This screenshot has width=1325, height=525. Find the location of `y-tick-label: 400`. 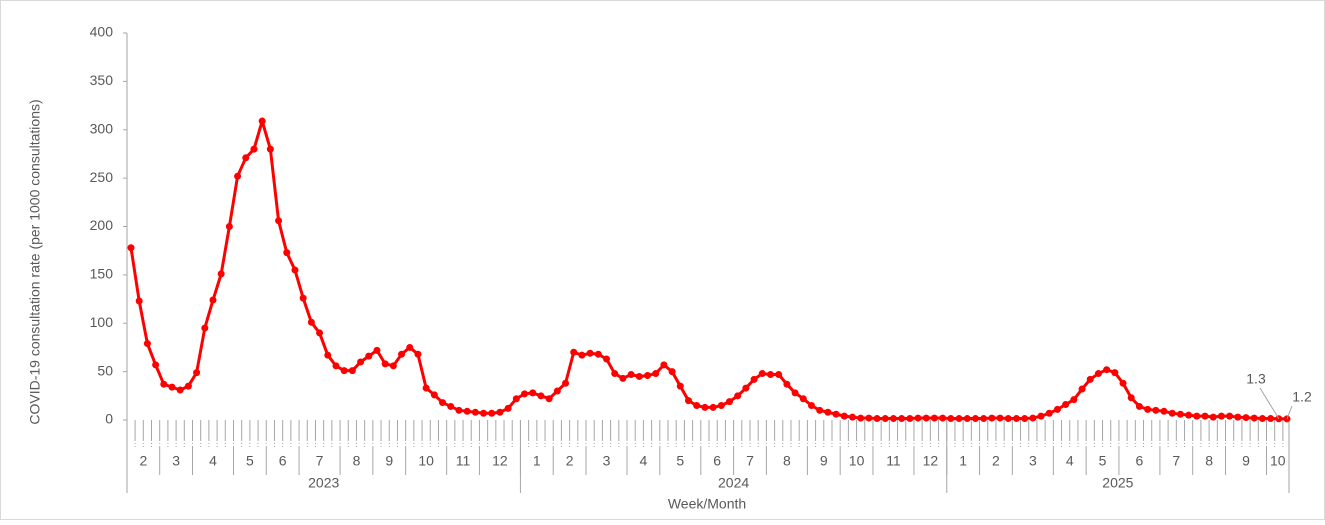

y-tick-label: 400 is located at coordinates (102, 32).